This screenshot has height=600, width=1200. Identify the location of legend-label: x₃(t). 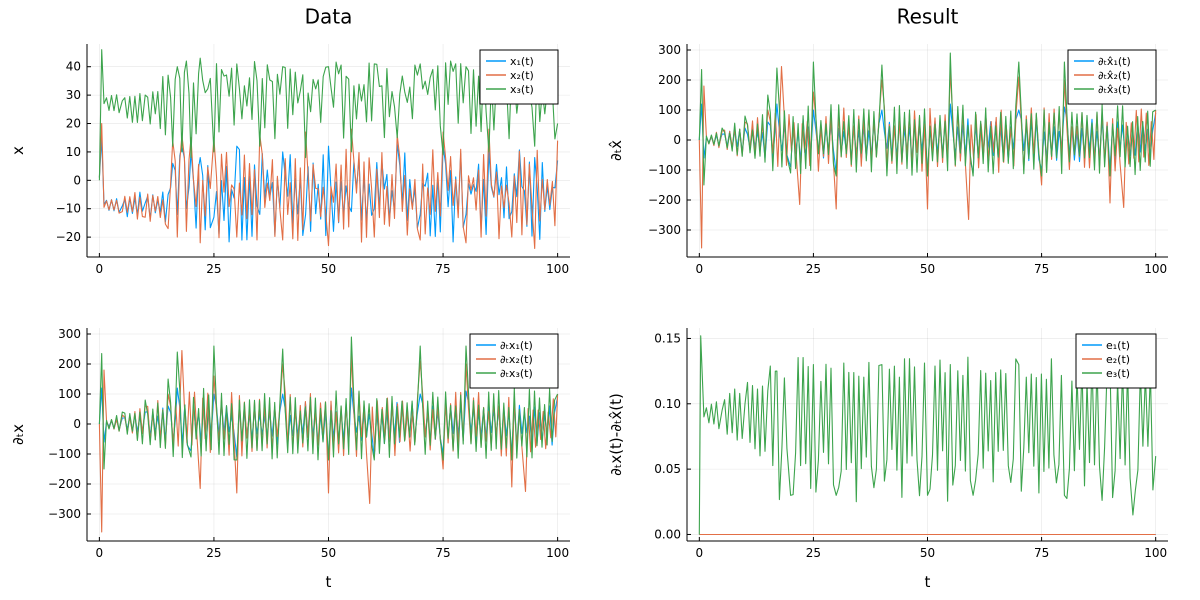
(522, 89).